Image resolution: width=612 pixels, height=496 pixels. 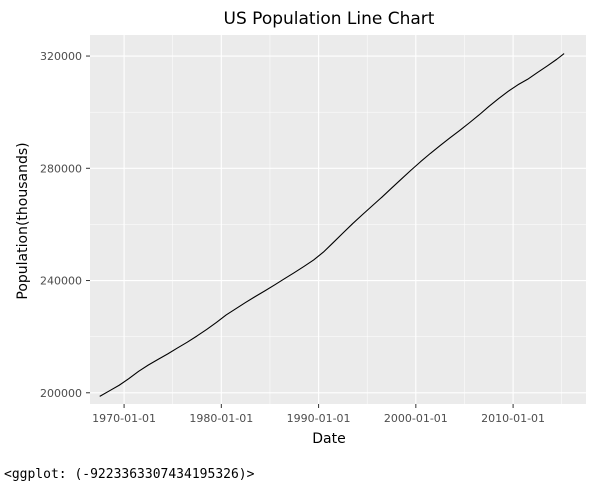 What do you see at coordinates (23, 220) in the screenshot?
I see `y-axis-label: Population(thousands)` at bounding box center [23, 220].